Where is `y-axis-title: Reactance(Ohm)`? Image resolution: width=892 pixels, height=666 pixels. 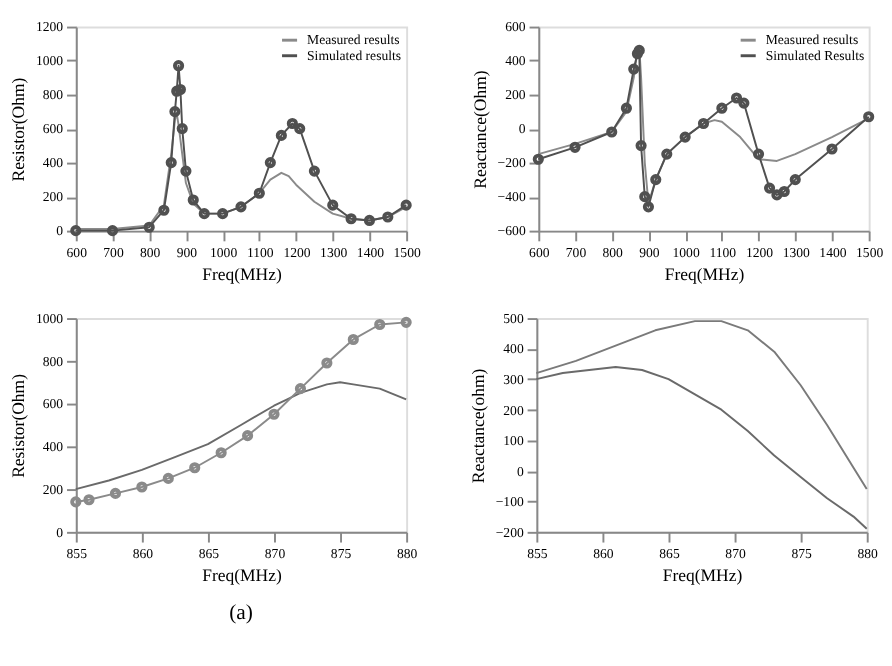 y-axis-title: Reactance(Ohm) is located at coordinates (479, 129).